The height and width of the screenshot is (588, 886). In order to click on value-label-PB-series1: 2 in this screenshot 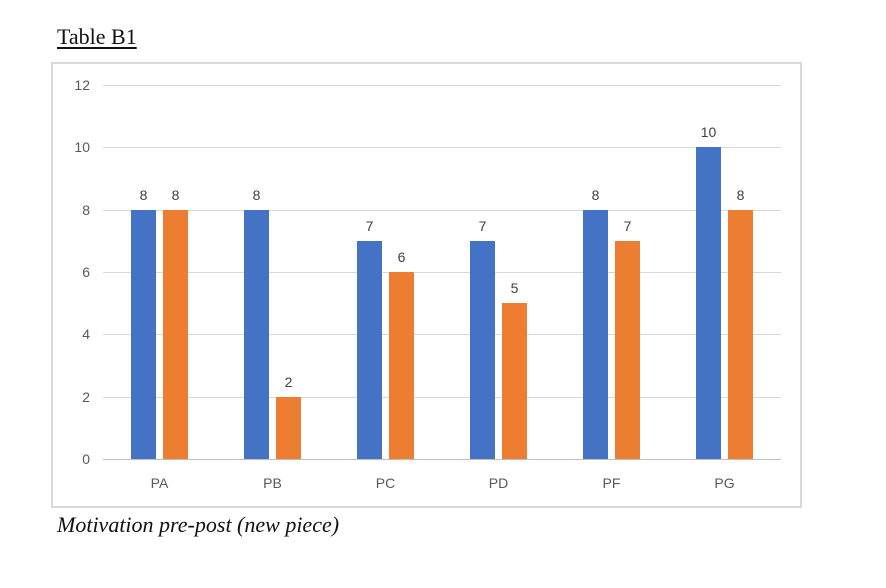, I will do `click(288, 381)`.